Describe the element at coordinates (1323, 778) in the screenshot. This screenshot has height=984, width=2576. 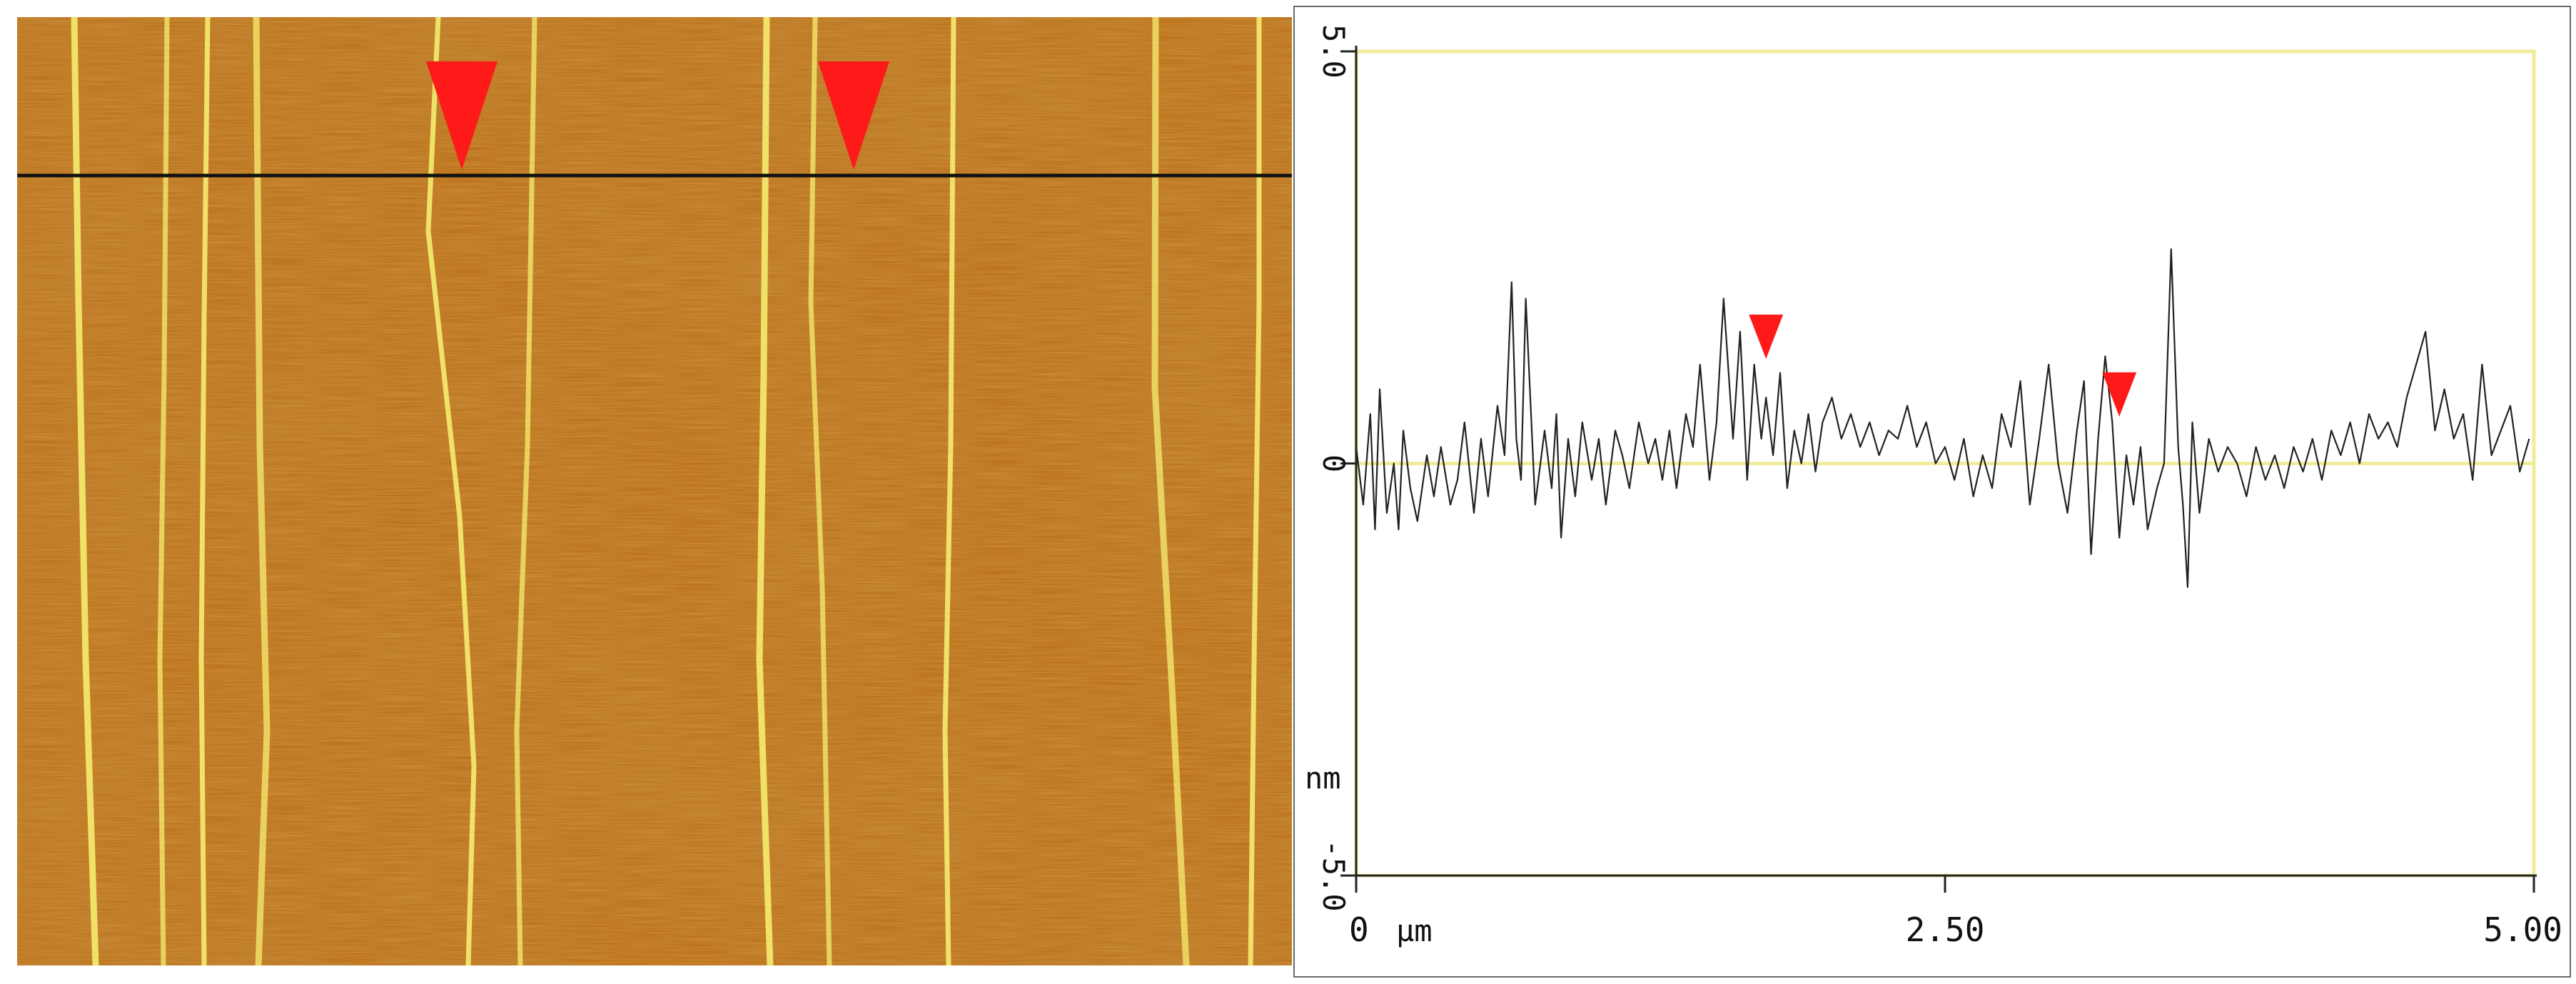
I see `y-axis-label: nm` at that location.